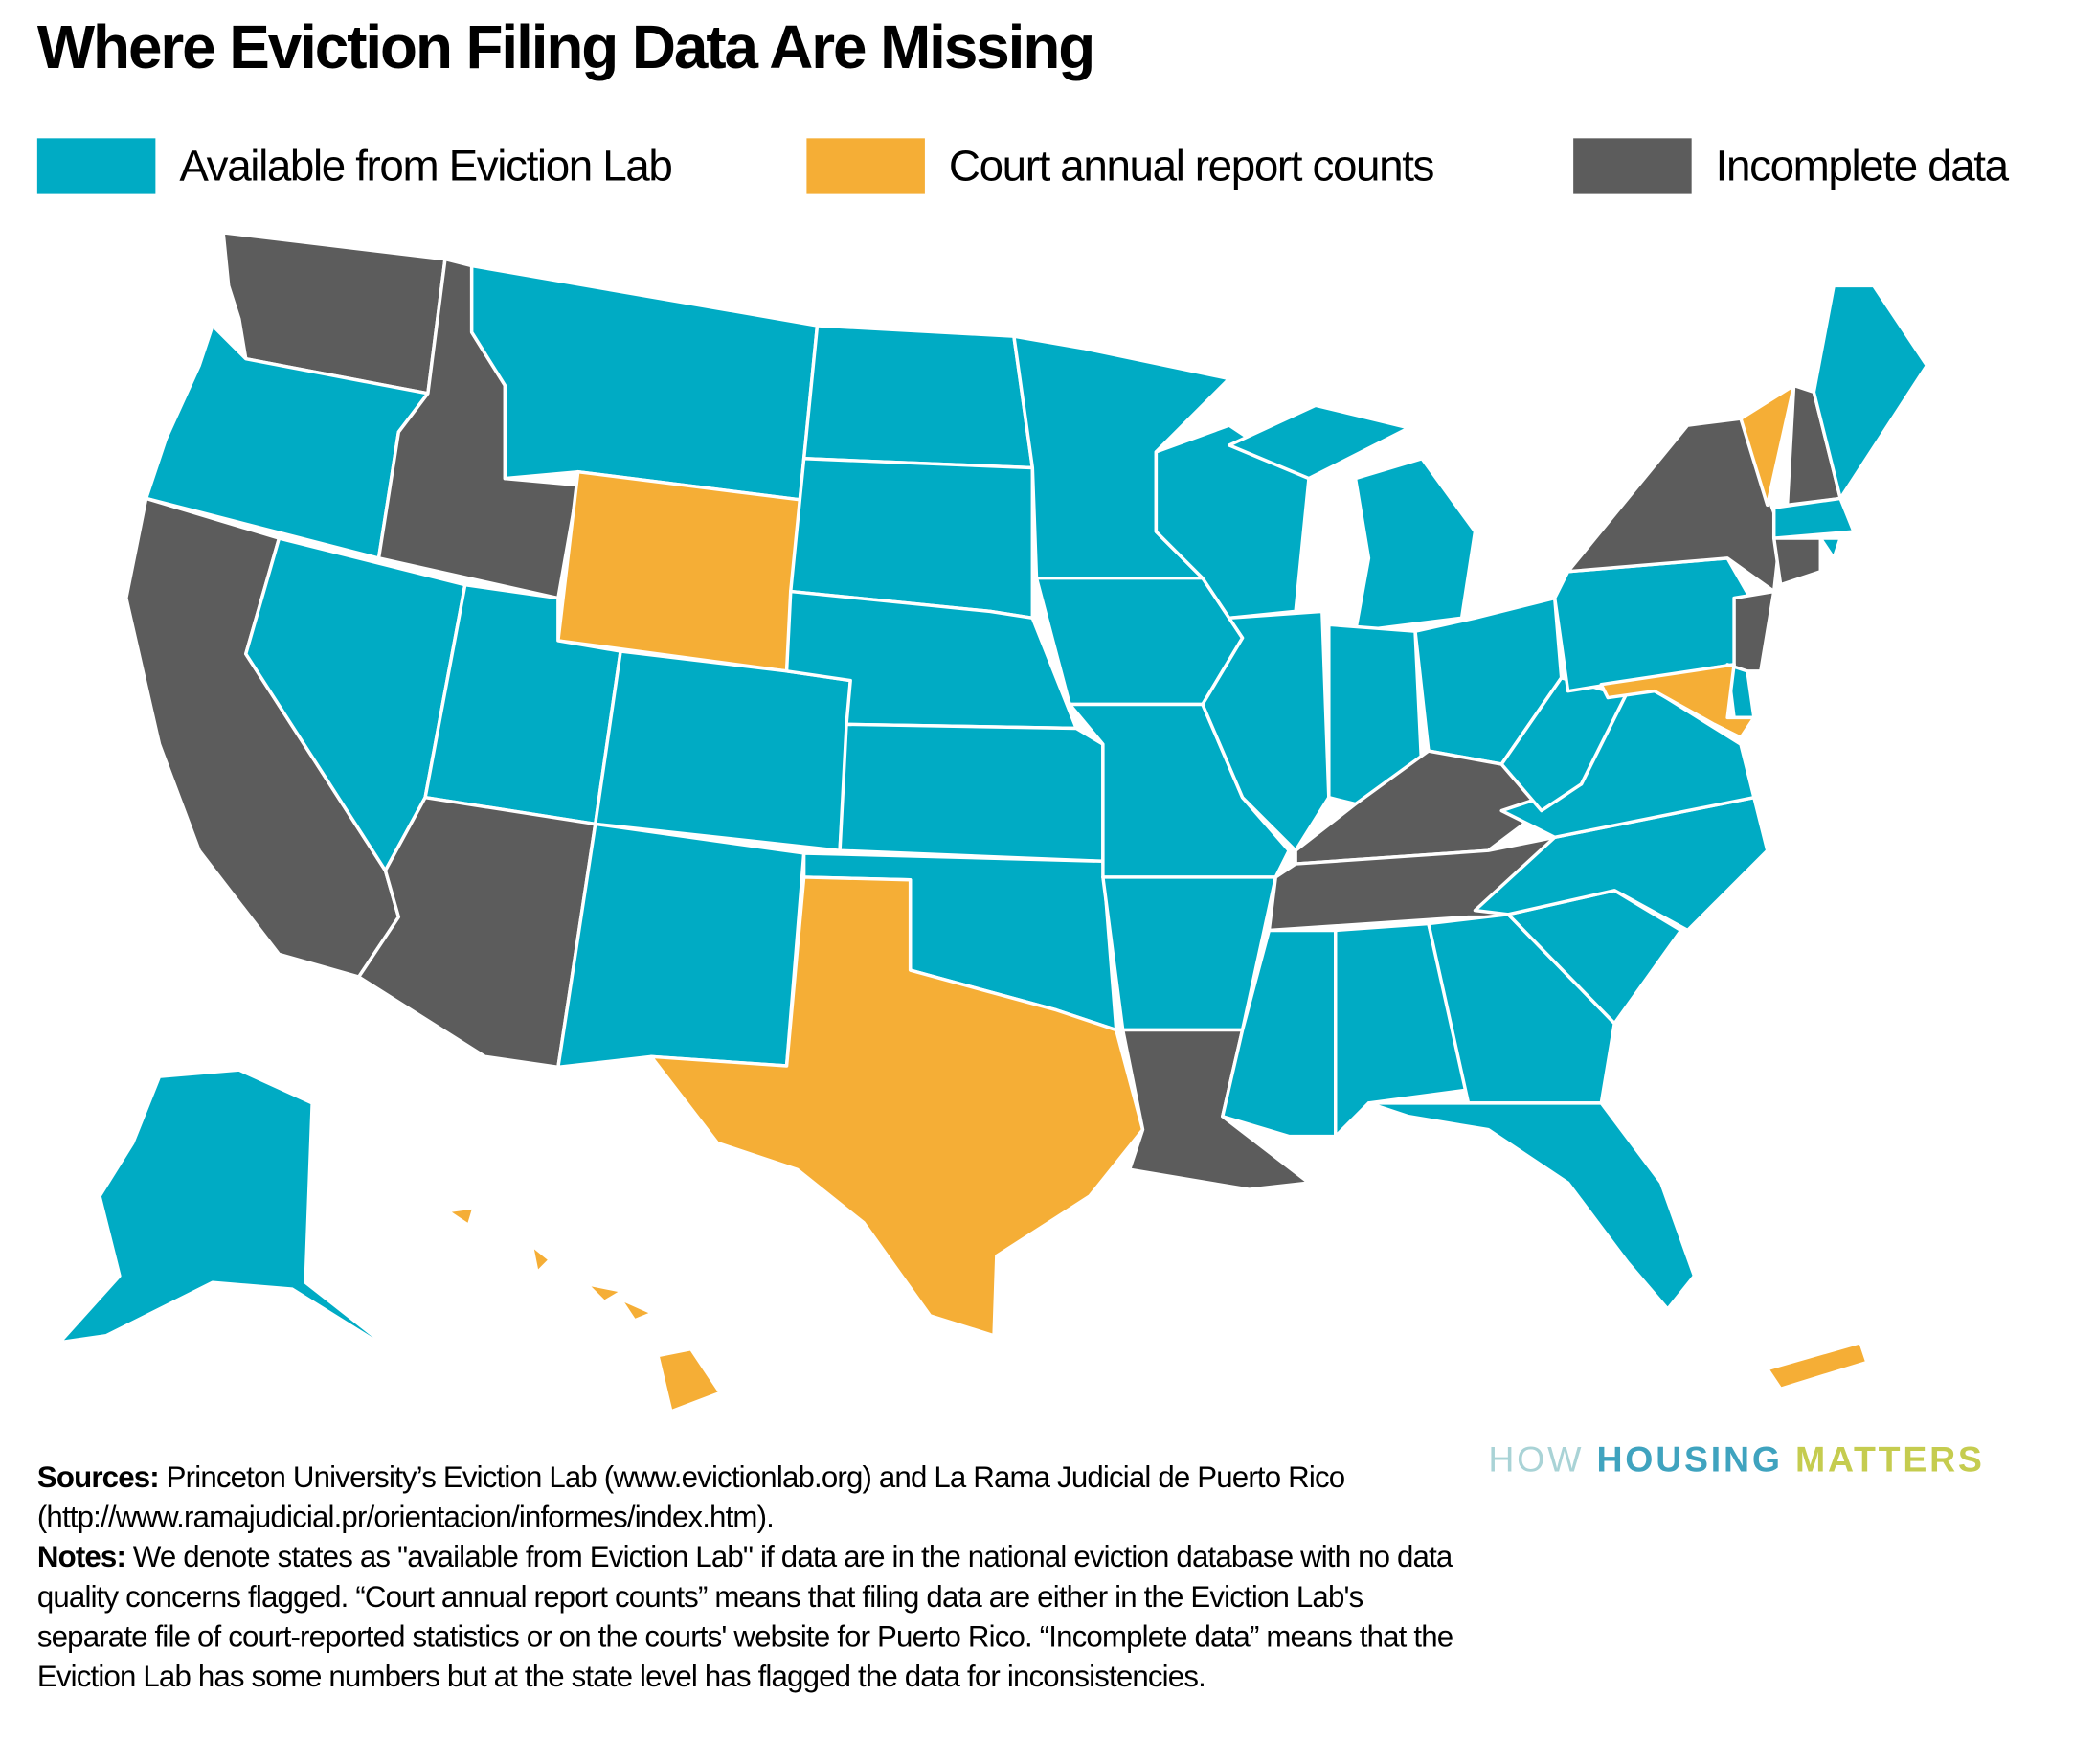  Describe the element at coordinates (229, 1213) in the screenshot. I see `state-ak` at that location.